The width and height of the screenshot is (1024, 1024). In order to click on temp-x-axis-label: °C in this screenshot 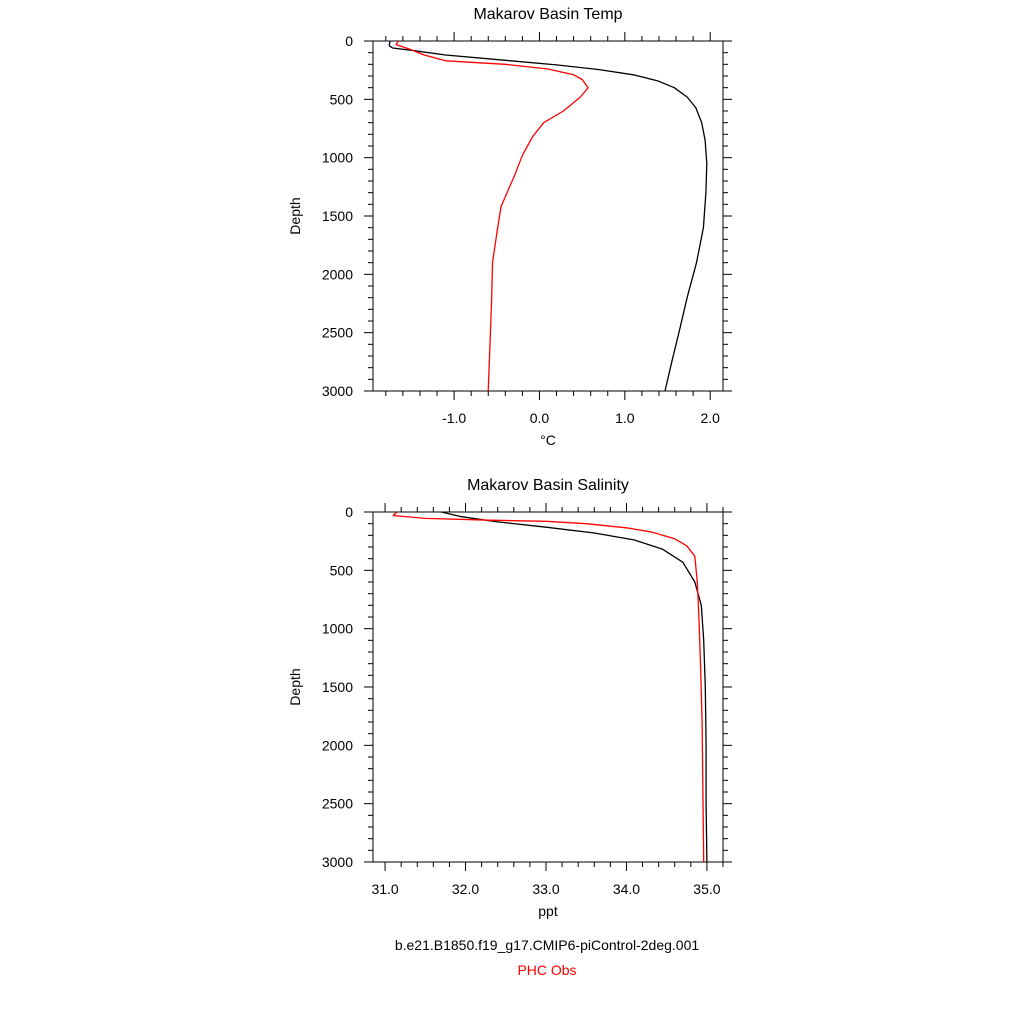, I will do `click(548, 440)`.